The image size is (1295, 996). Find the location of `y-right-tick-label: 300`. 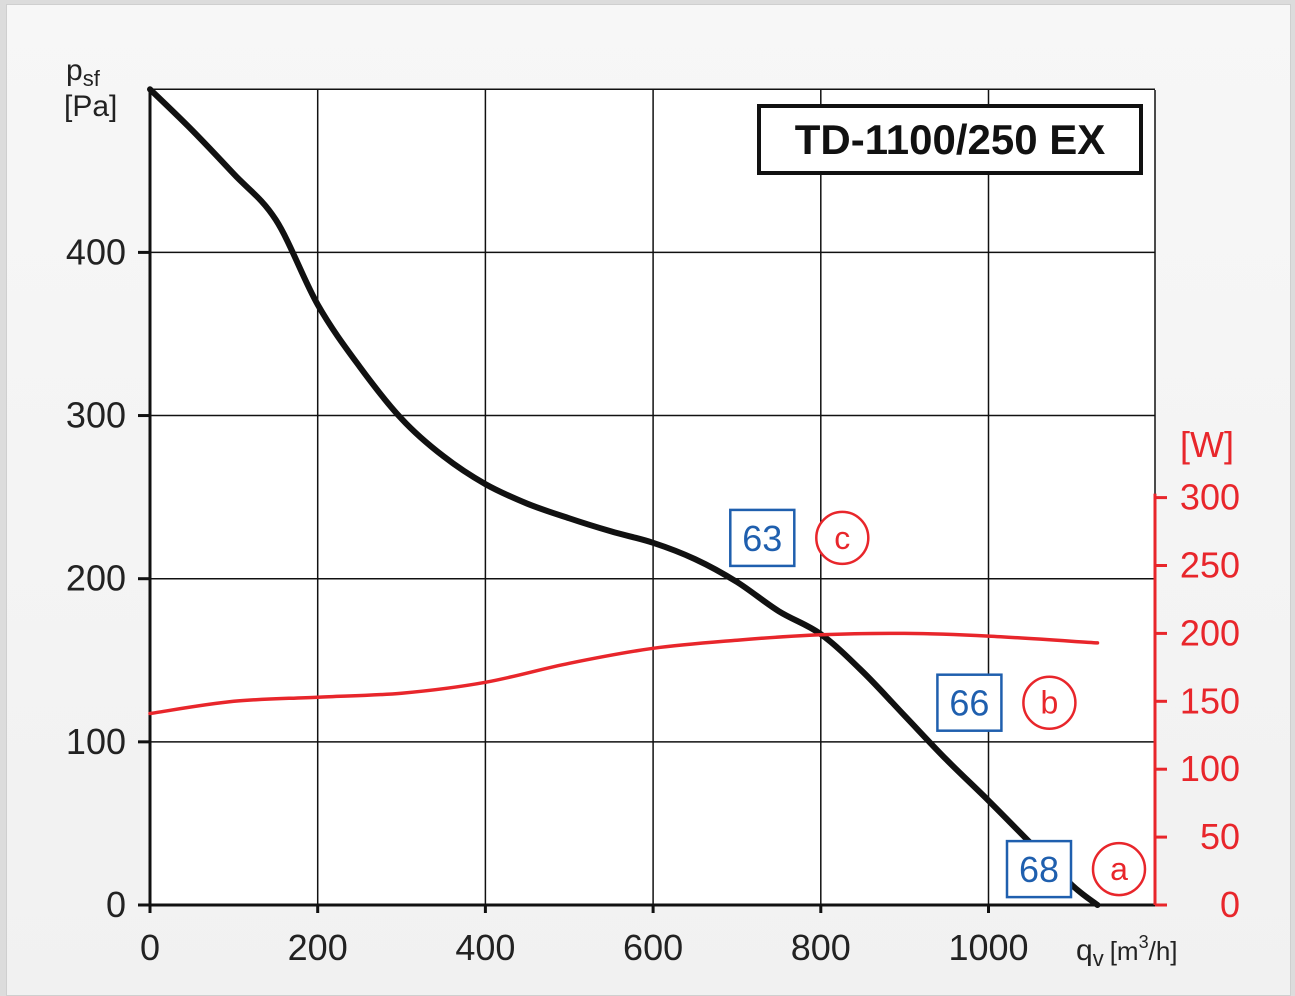

y-right-tick-label: 300 is located at coordinates (1210, 497).